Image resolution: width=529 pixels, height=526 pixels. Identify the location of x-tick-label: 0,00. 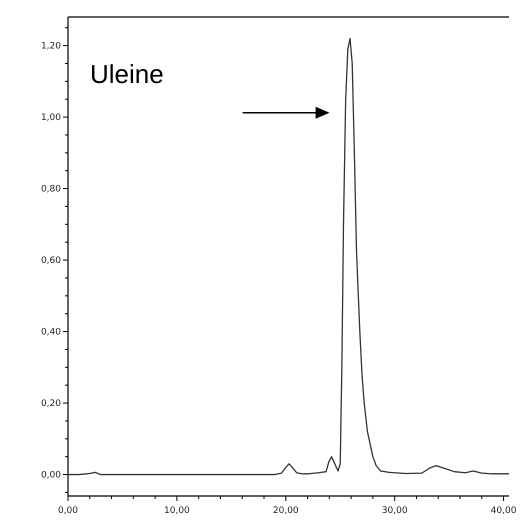
(68, 511).